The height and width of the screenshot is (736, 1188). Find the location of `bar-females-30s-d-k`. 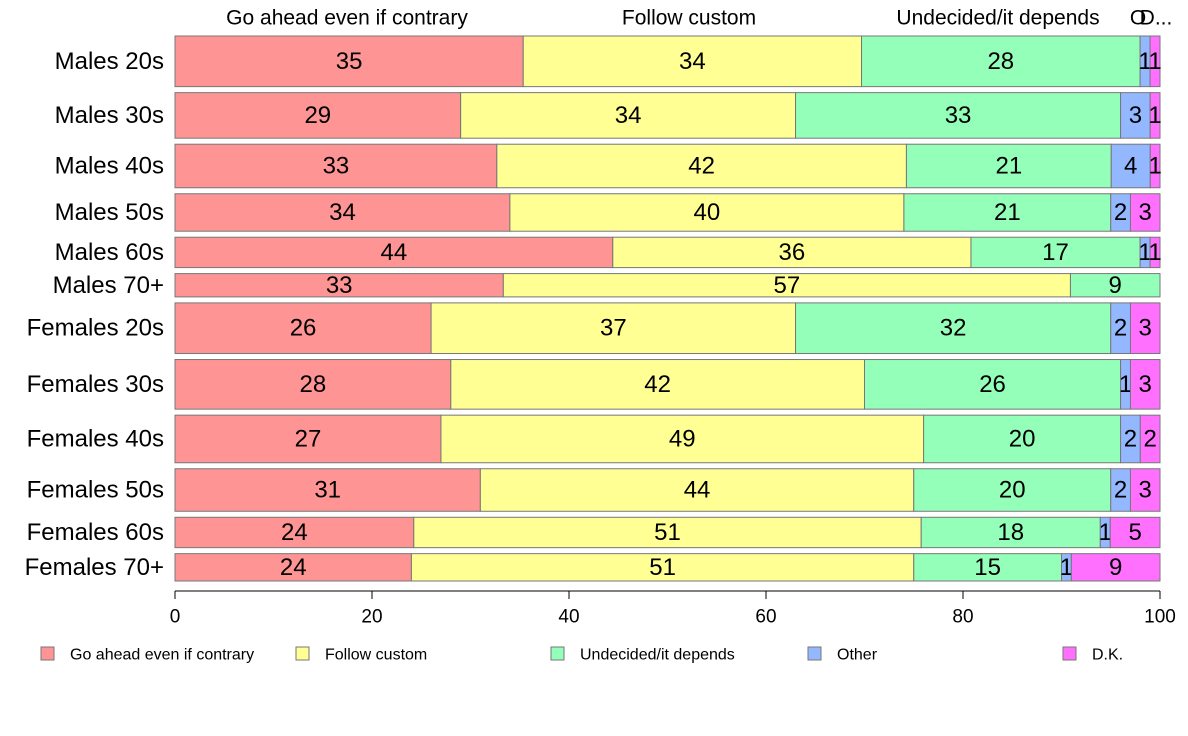

bar-females-30s-d-k is located at coordinates (1145, 384).